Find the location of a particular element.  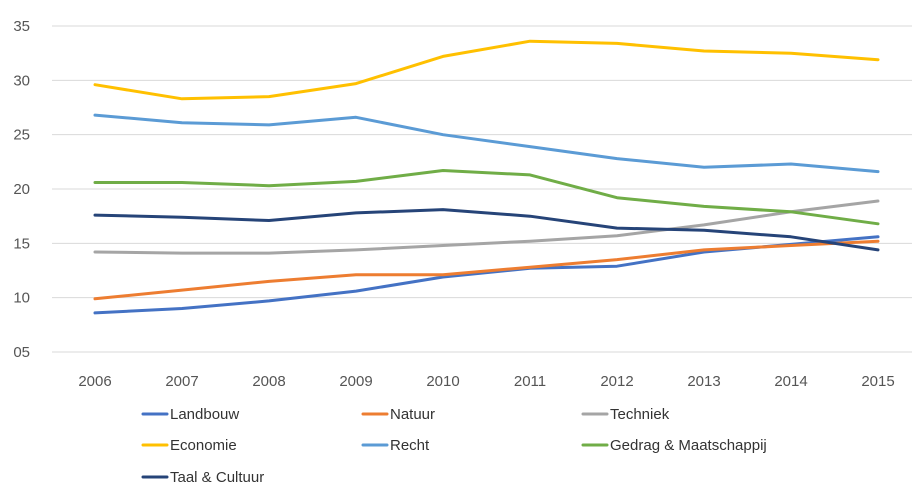

y-axis-ticks: 05 10 15 20 25 30 35 is located at coordinates (21, 189).